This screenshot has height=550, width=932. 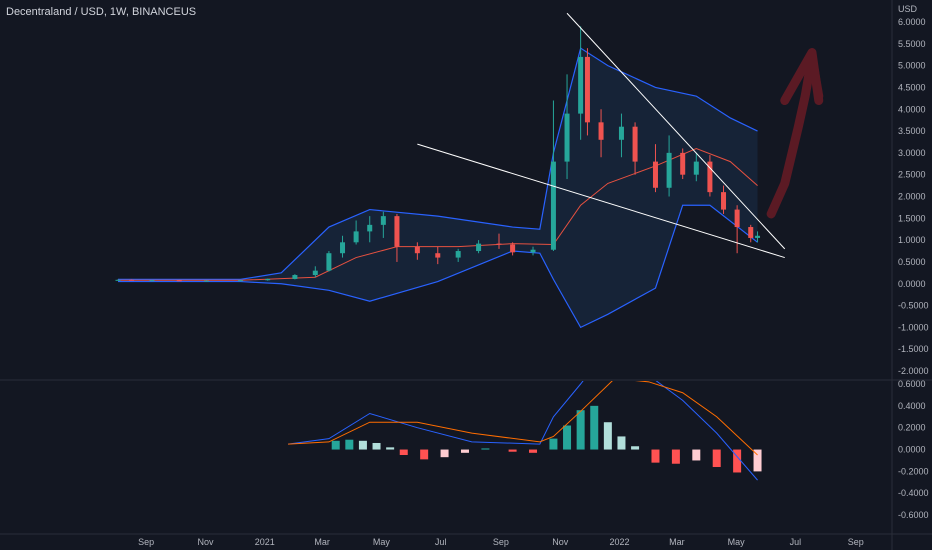 I want to click on price-tick-label: -0.5000, so click(x=913, y=306).